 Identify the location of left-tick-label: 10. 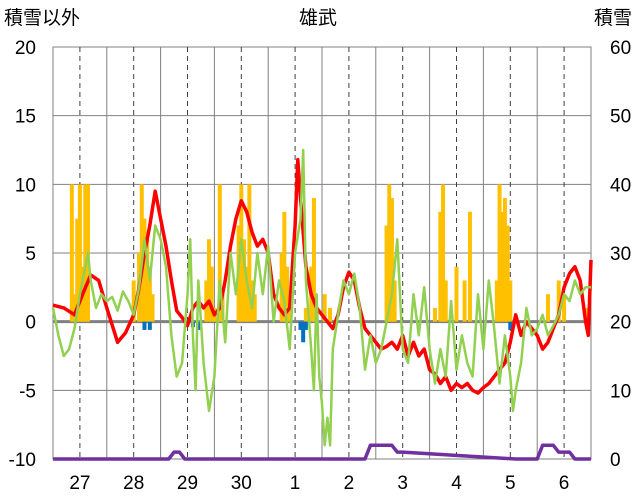
(25, 185).